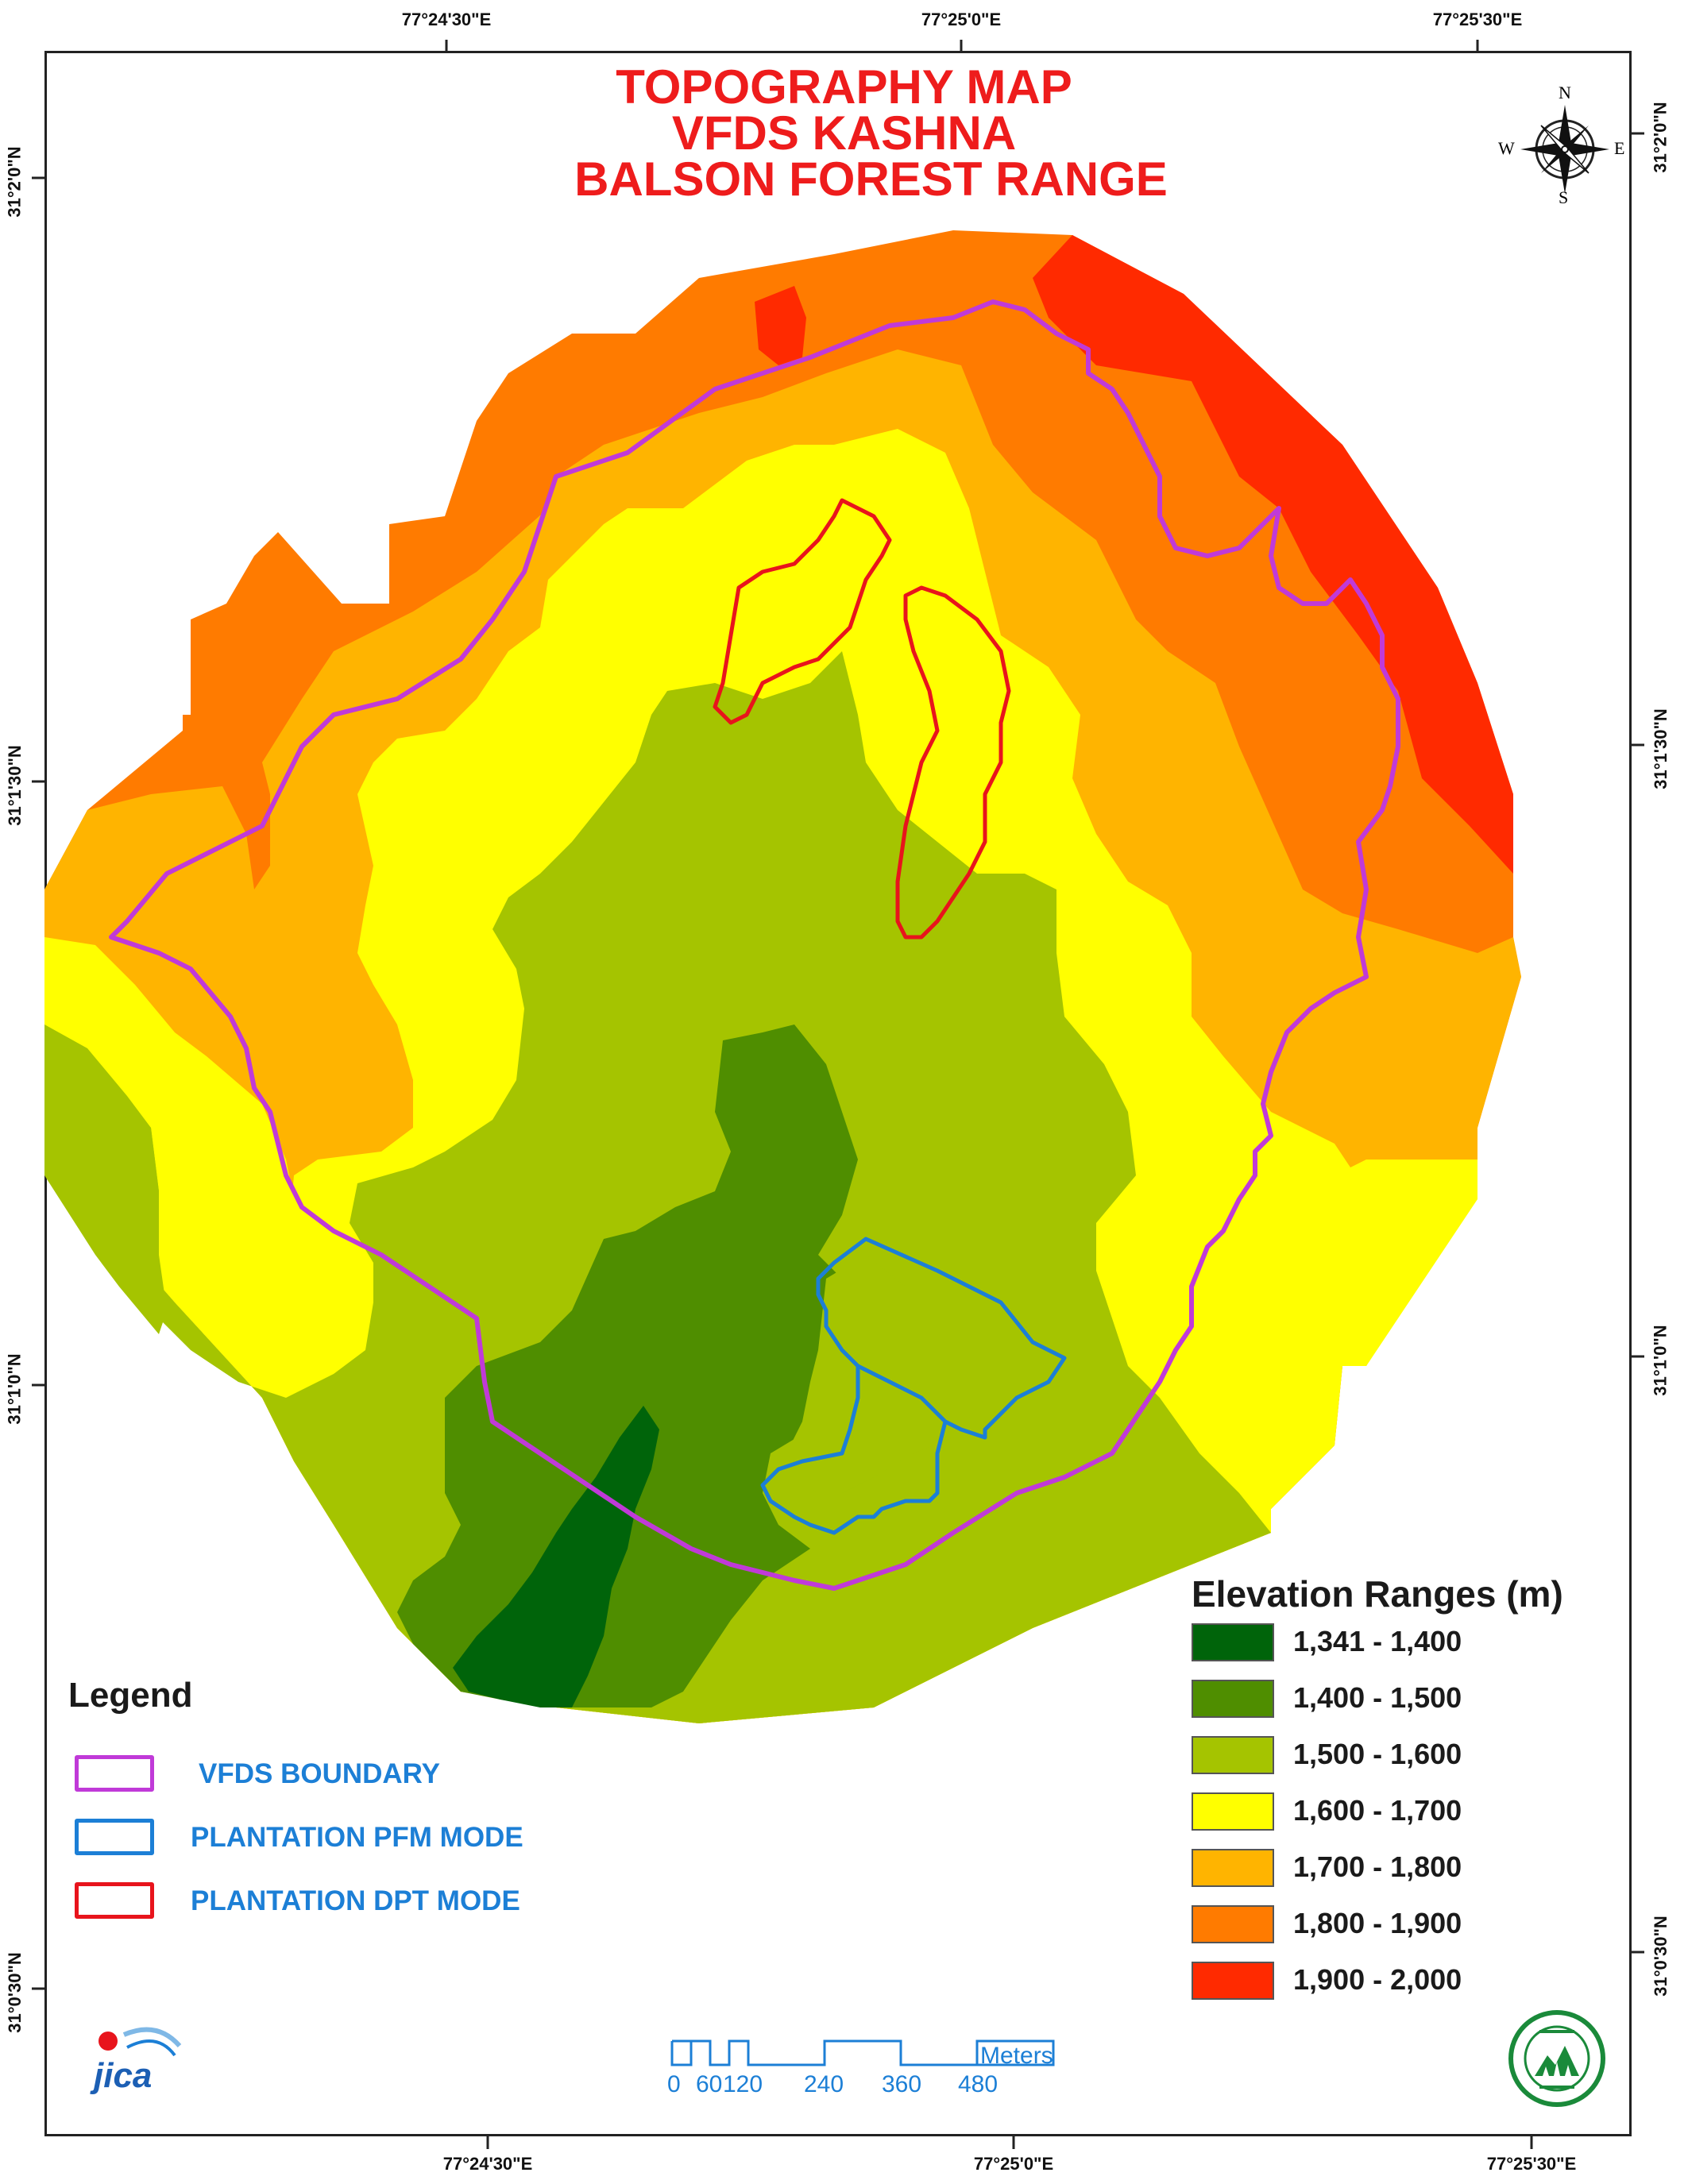  I want to click on elevation-legend-title: Elevation Ranges (m), so click(1377, 1594).